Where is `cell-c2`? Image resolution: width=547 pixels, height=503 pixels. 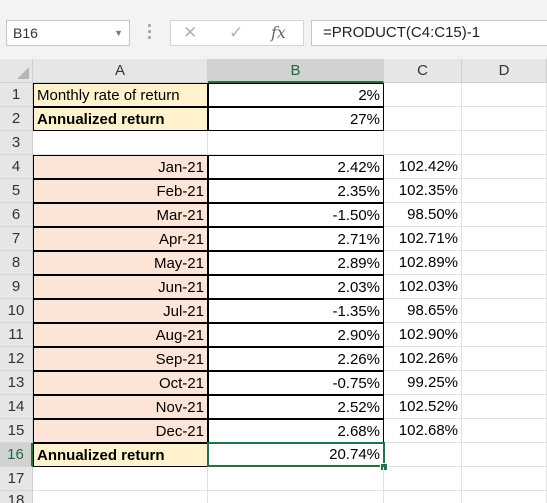
cell-c2 is located at coordinates (423, 119).